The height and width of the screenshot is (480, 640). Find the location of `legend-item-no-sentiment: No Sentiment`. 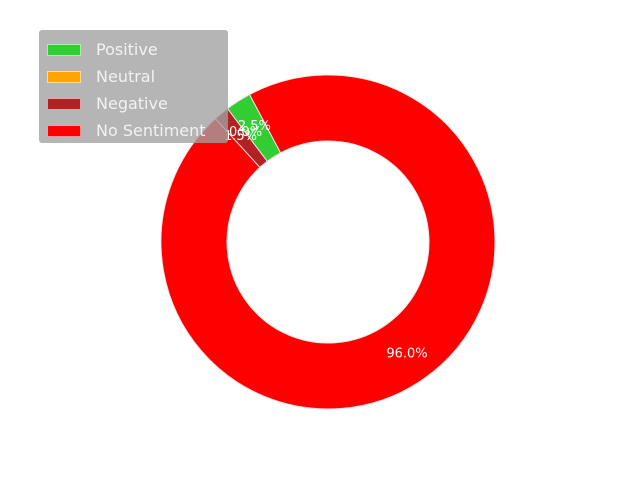

legend-item-no-sentiment: No Sentiment is located at coordinates (137, 130).